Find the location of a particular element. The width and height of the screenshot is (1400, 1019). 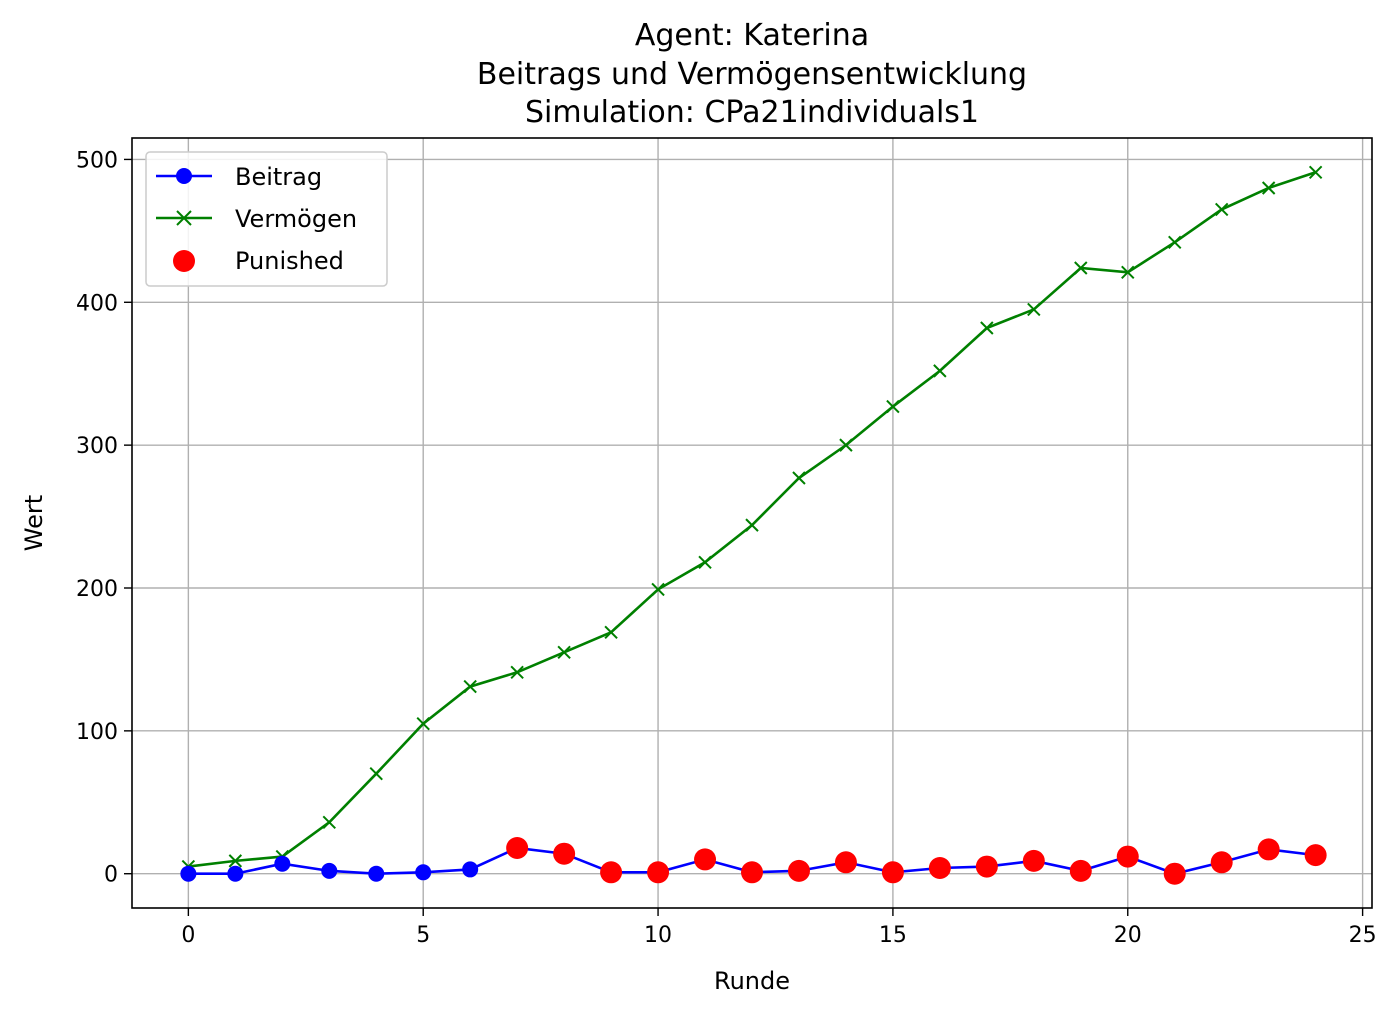

x-tick-label: 15 is located at coordinates (893, 935).